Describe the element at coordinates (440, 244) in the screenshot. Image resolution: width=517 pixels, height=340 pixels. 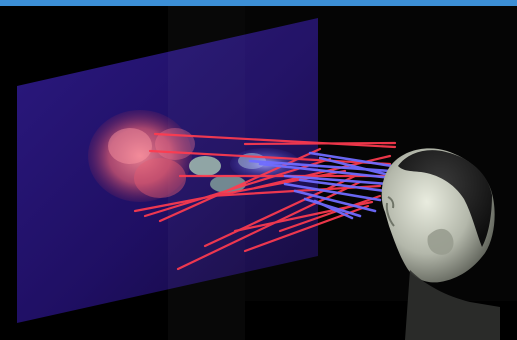
I see `human-head-model` at that location.